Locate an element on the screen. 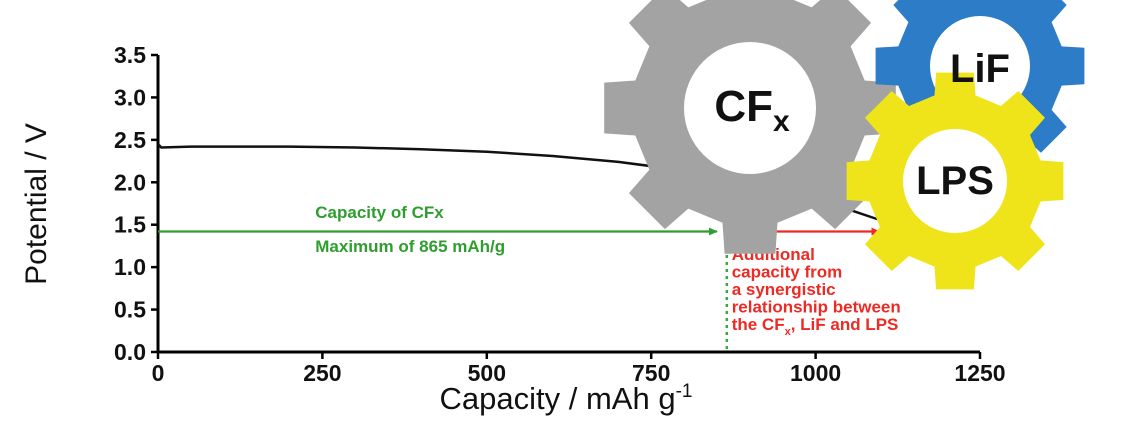  x-tick-label: 0 is located at coordinates (158, 373).